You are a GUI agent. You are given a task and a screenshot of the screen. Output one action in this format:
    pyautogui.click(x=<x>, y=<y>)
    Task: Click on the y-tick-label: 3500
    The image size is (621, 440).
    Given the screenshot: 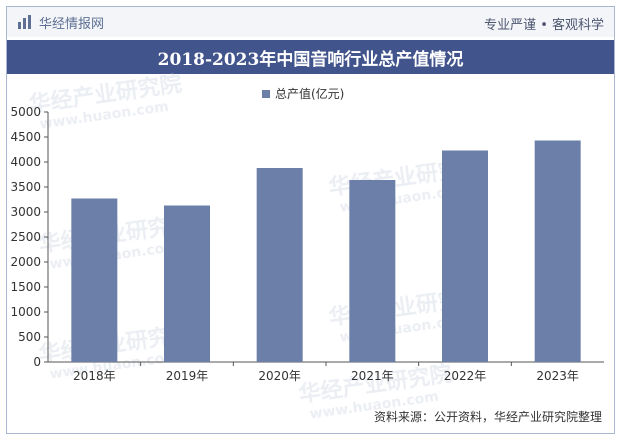 What is the action you would take?
    pyautogui.click(x=25, y=187)
    